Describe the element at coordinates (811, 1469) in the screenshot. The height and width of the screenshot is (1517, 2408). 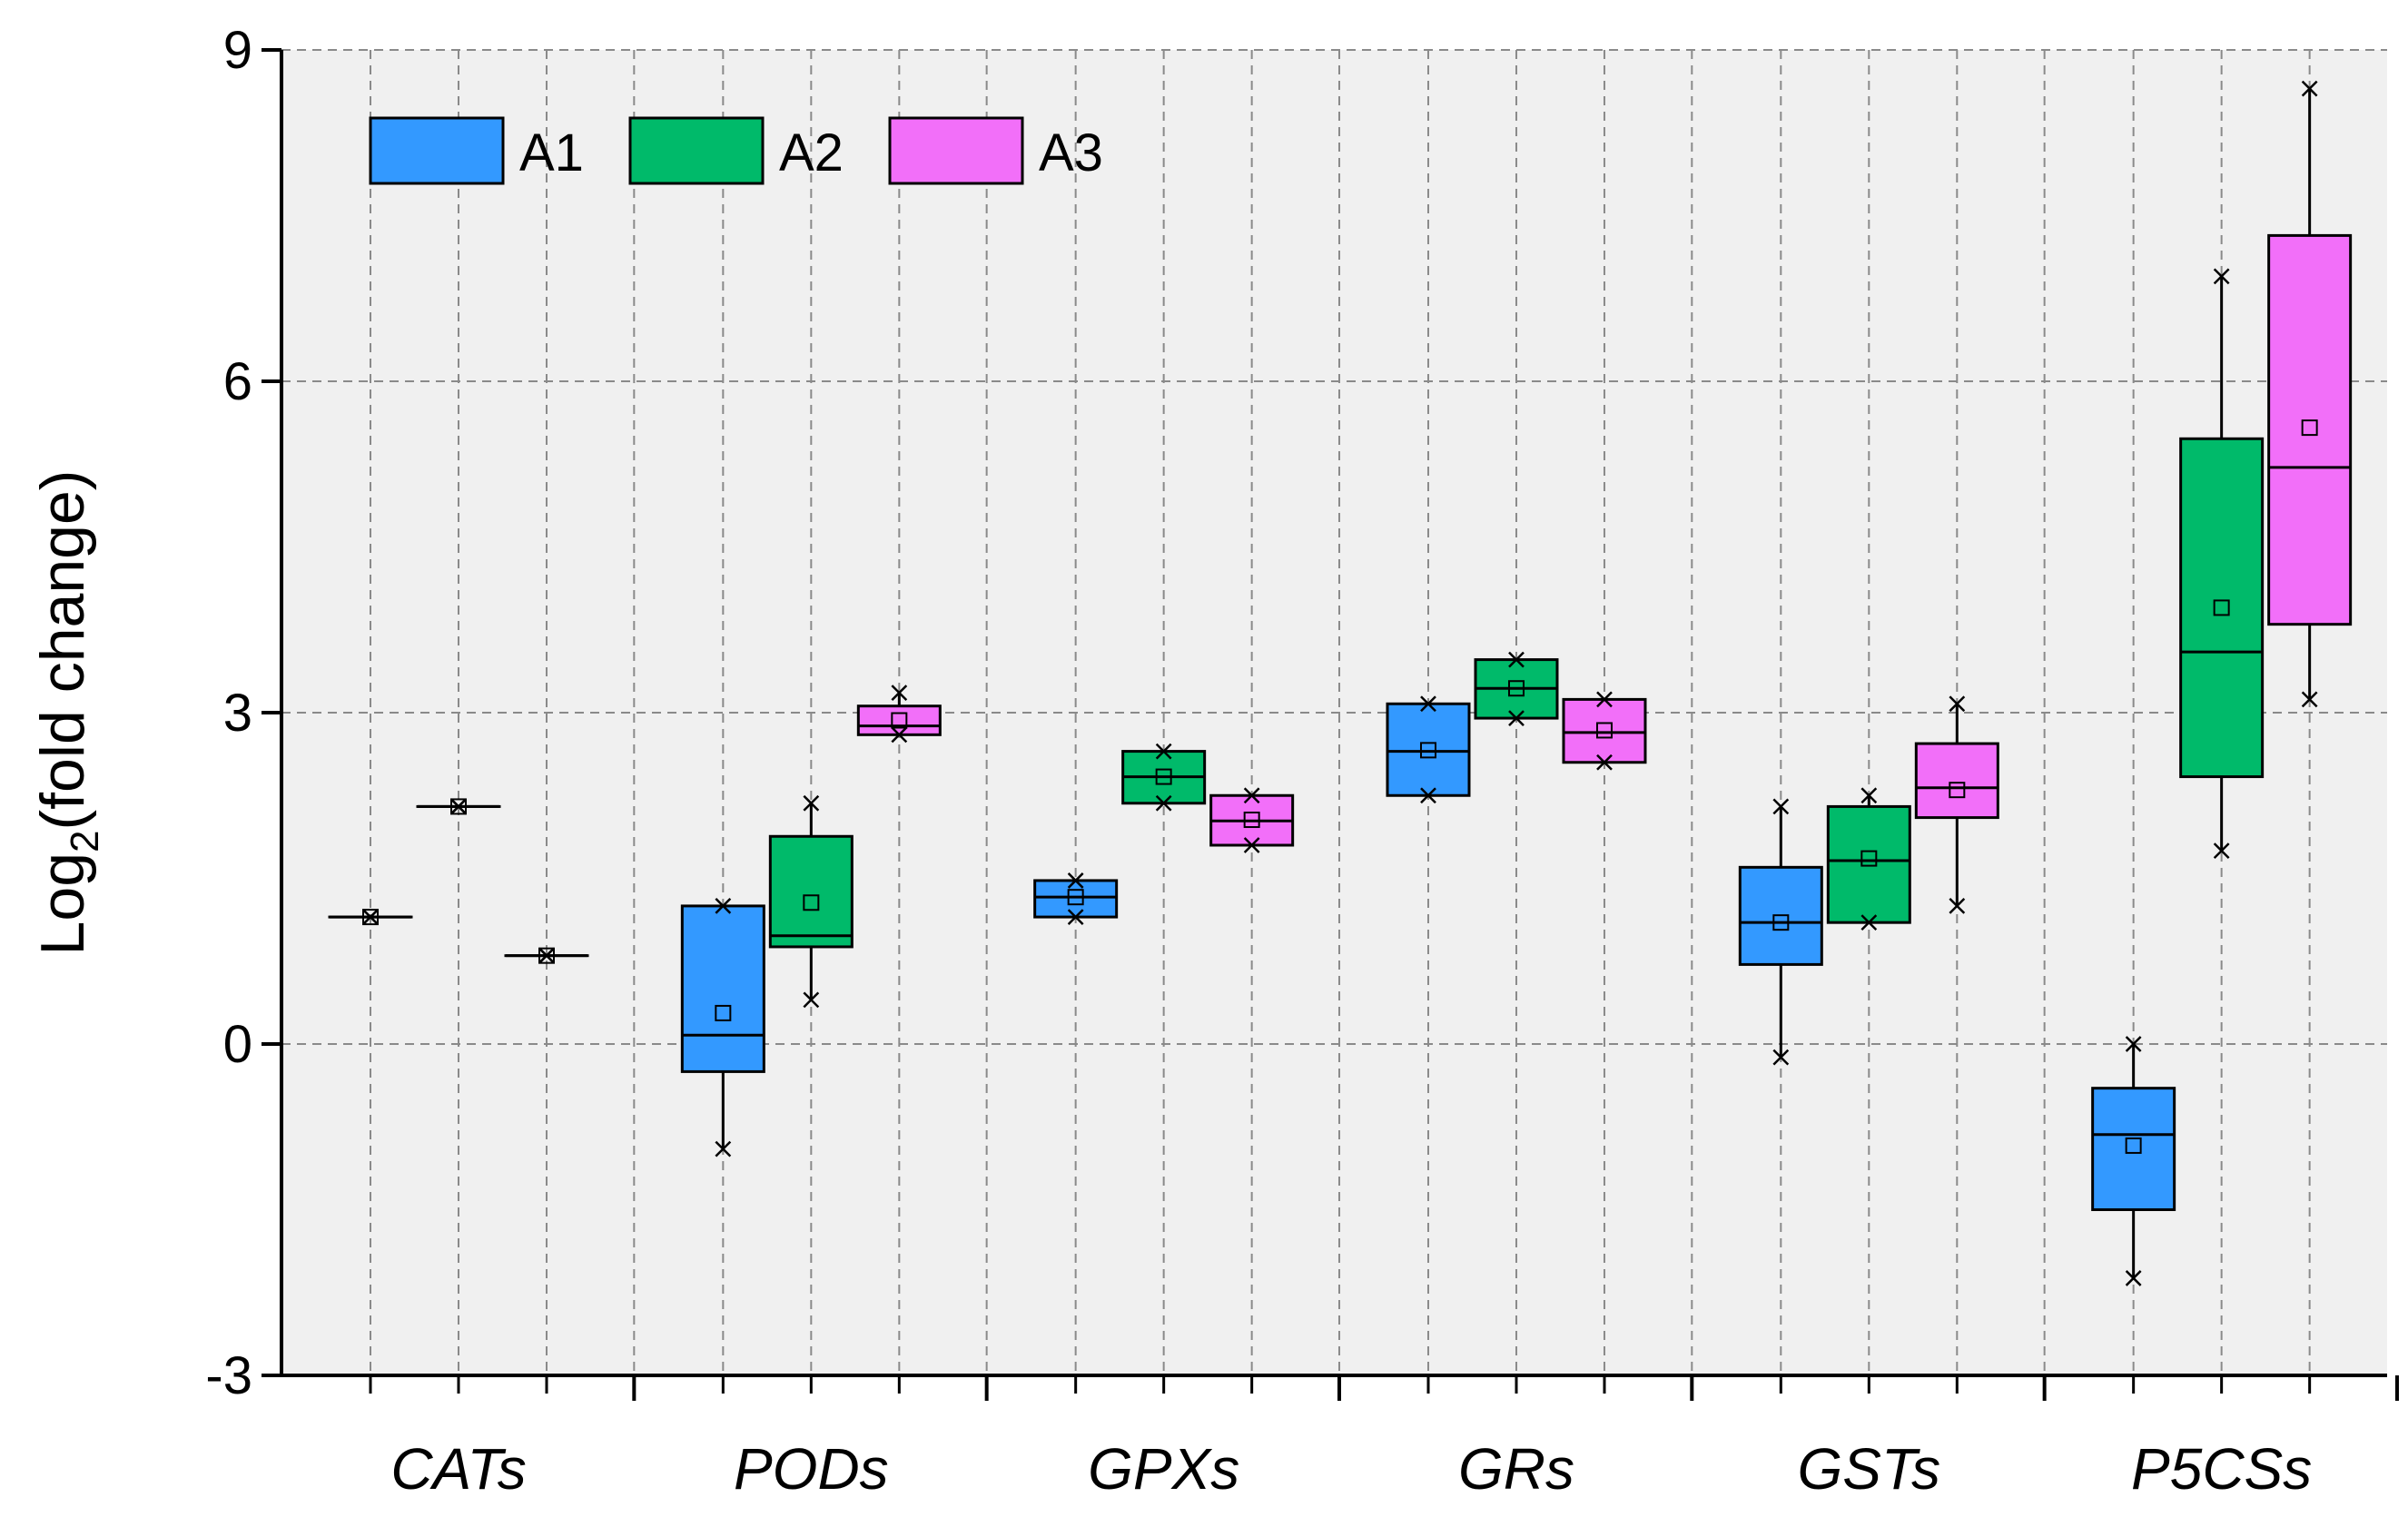
I see `x-category-label: PODs` at that location.